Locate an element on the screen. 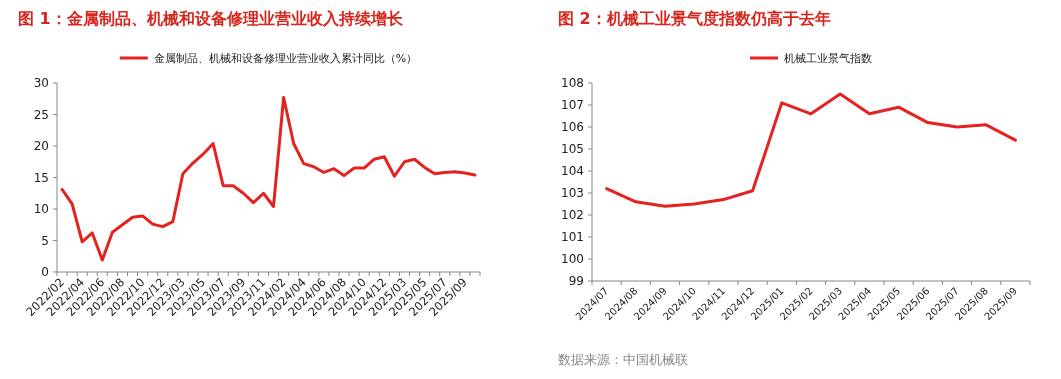  y-tick-label: 20 is located at coordinates (41, 146).